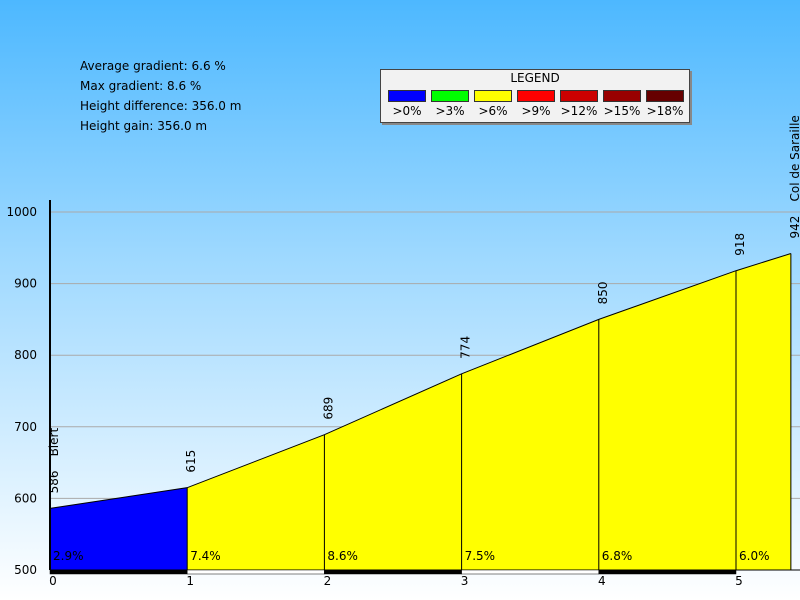  I want to click on gradient-label: 6.8%, so click(617, 556).